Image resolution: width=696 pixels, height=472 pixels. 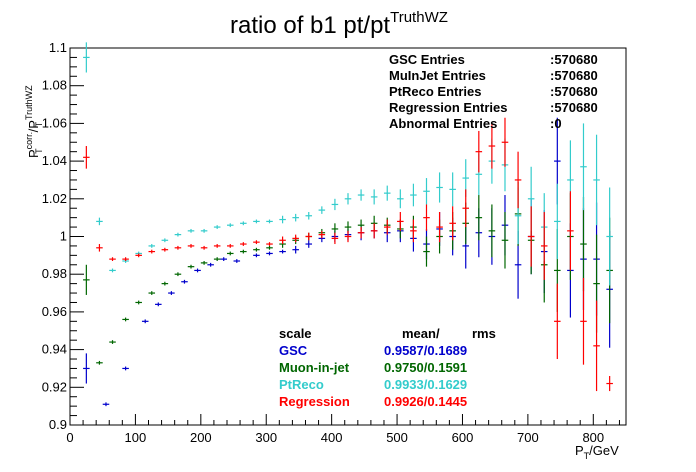 What do you see at coordinates (69, 437) in the screenshot?
I see `x-tick-label: 0` at bounding box center [69, 437].